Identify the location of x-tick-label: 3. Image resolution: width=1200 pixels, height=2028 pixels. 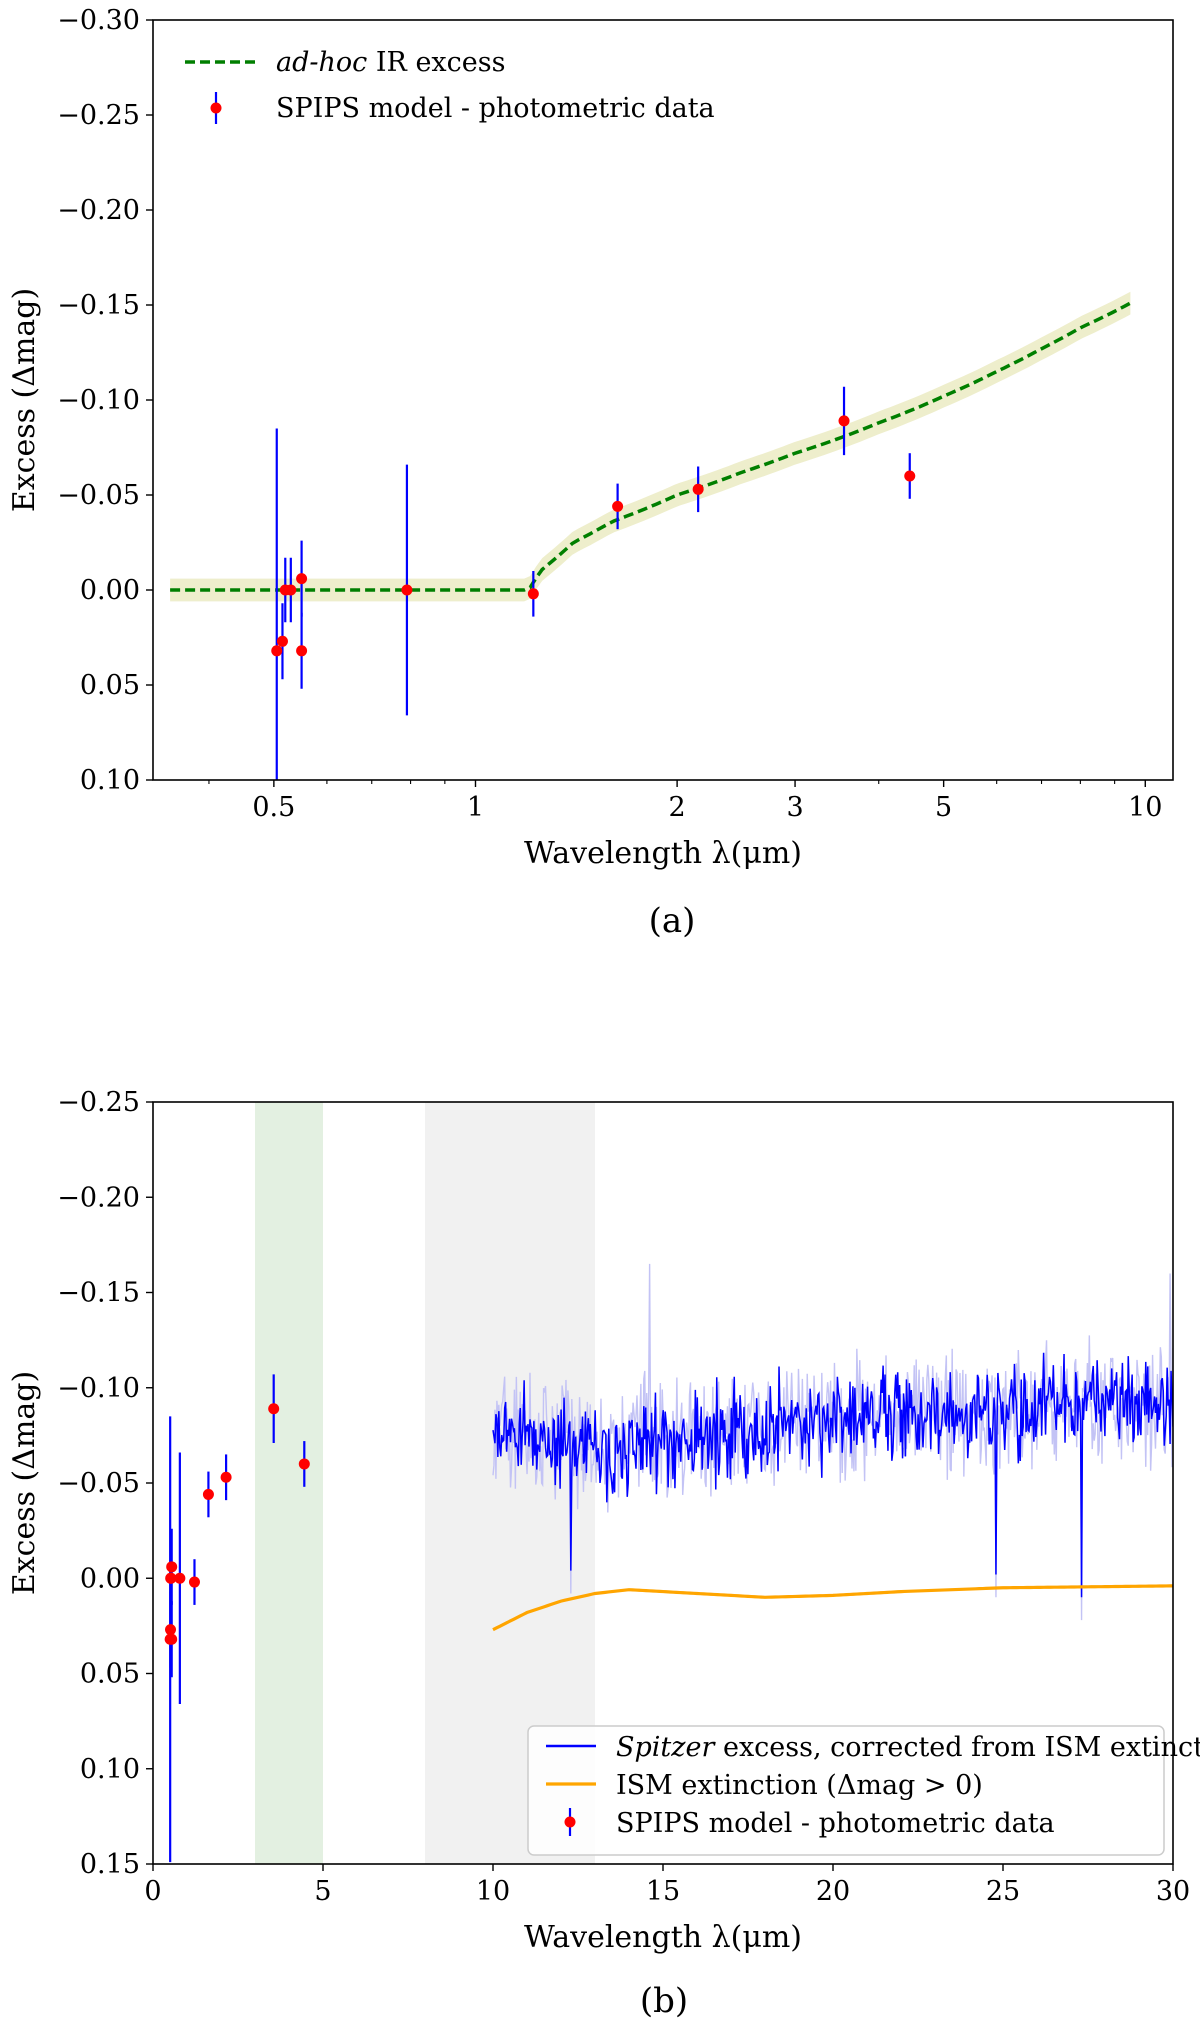
(794, 807).